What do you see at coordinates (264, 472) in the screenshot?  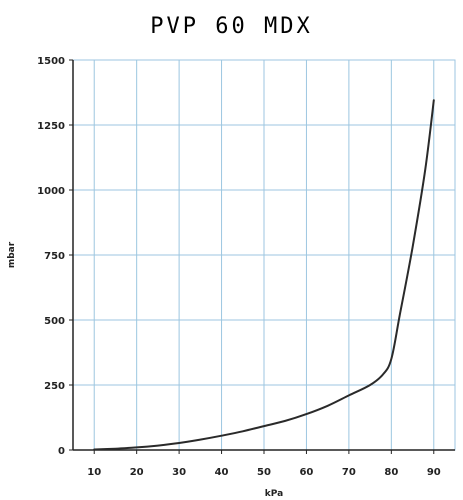 I see `x-tick-label: 50` at bounding box center [264, 472].